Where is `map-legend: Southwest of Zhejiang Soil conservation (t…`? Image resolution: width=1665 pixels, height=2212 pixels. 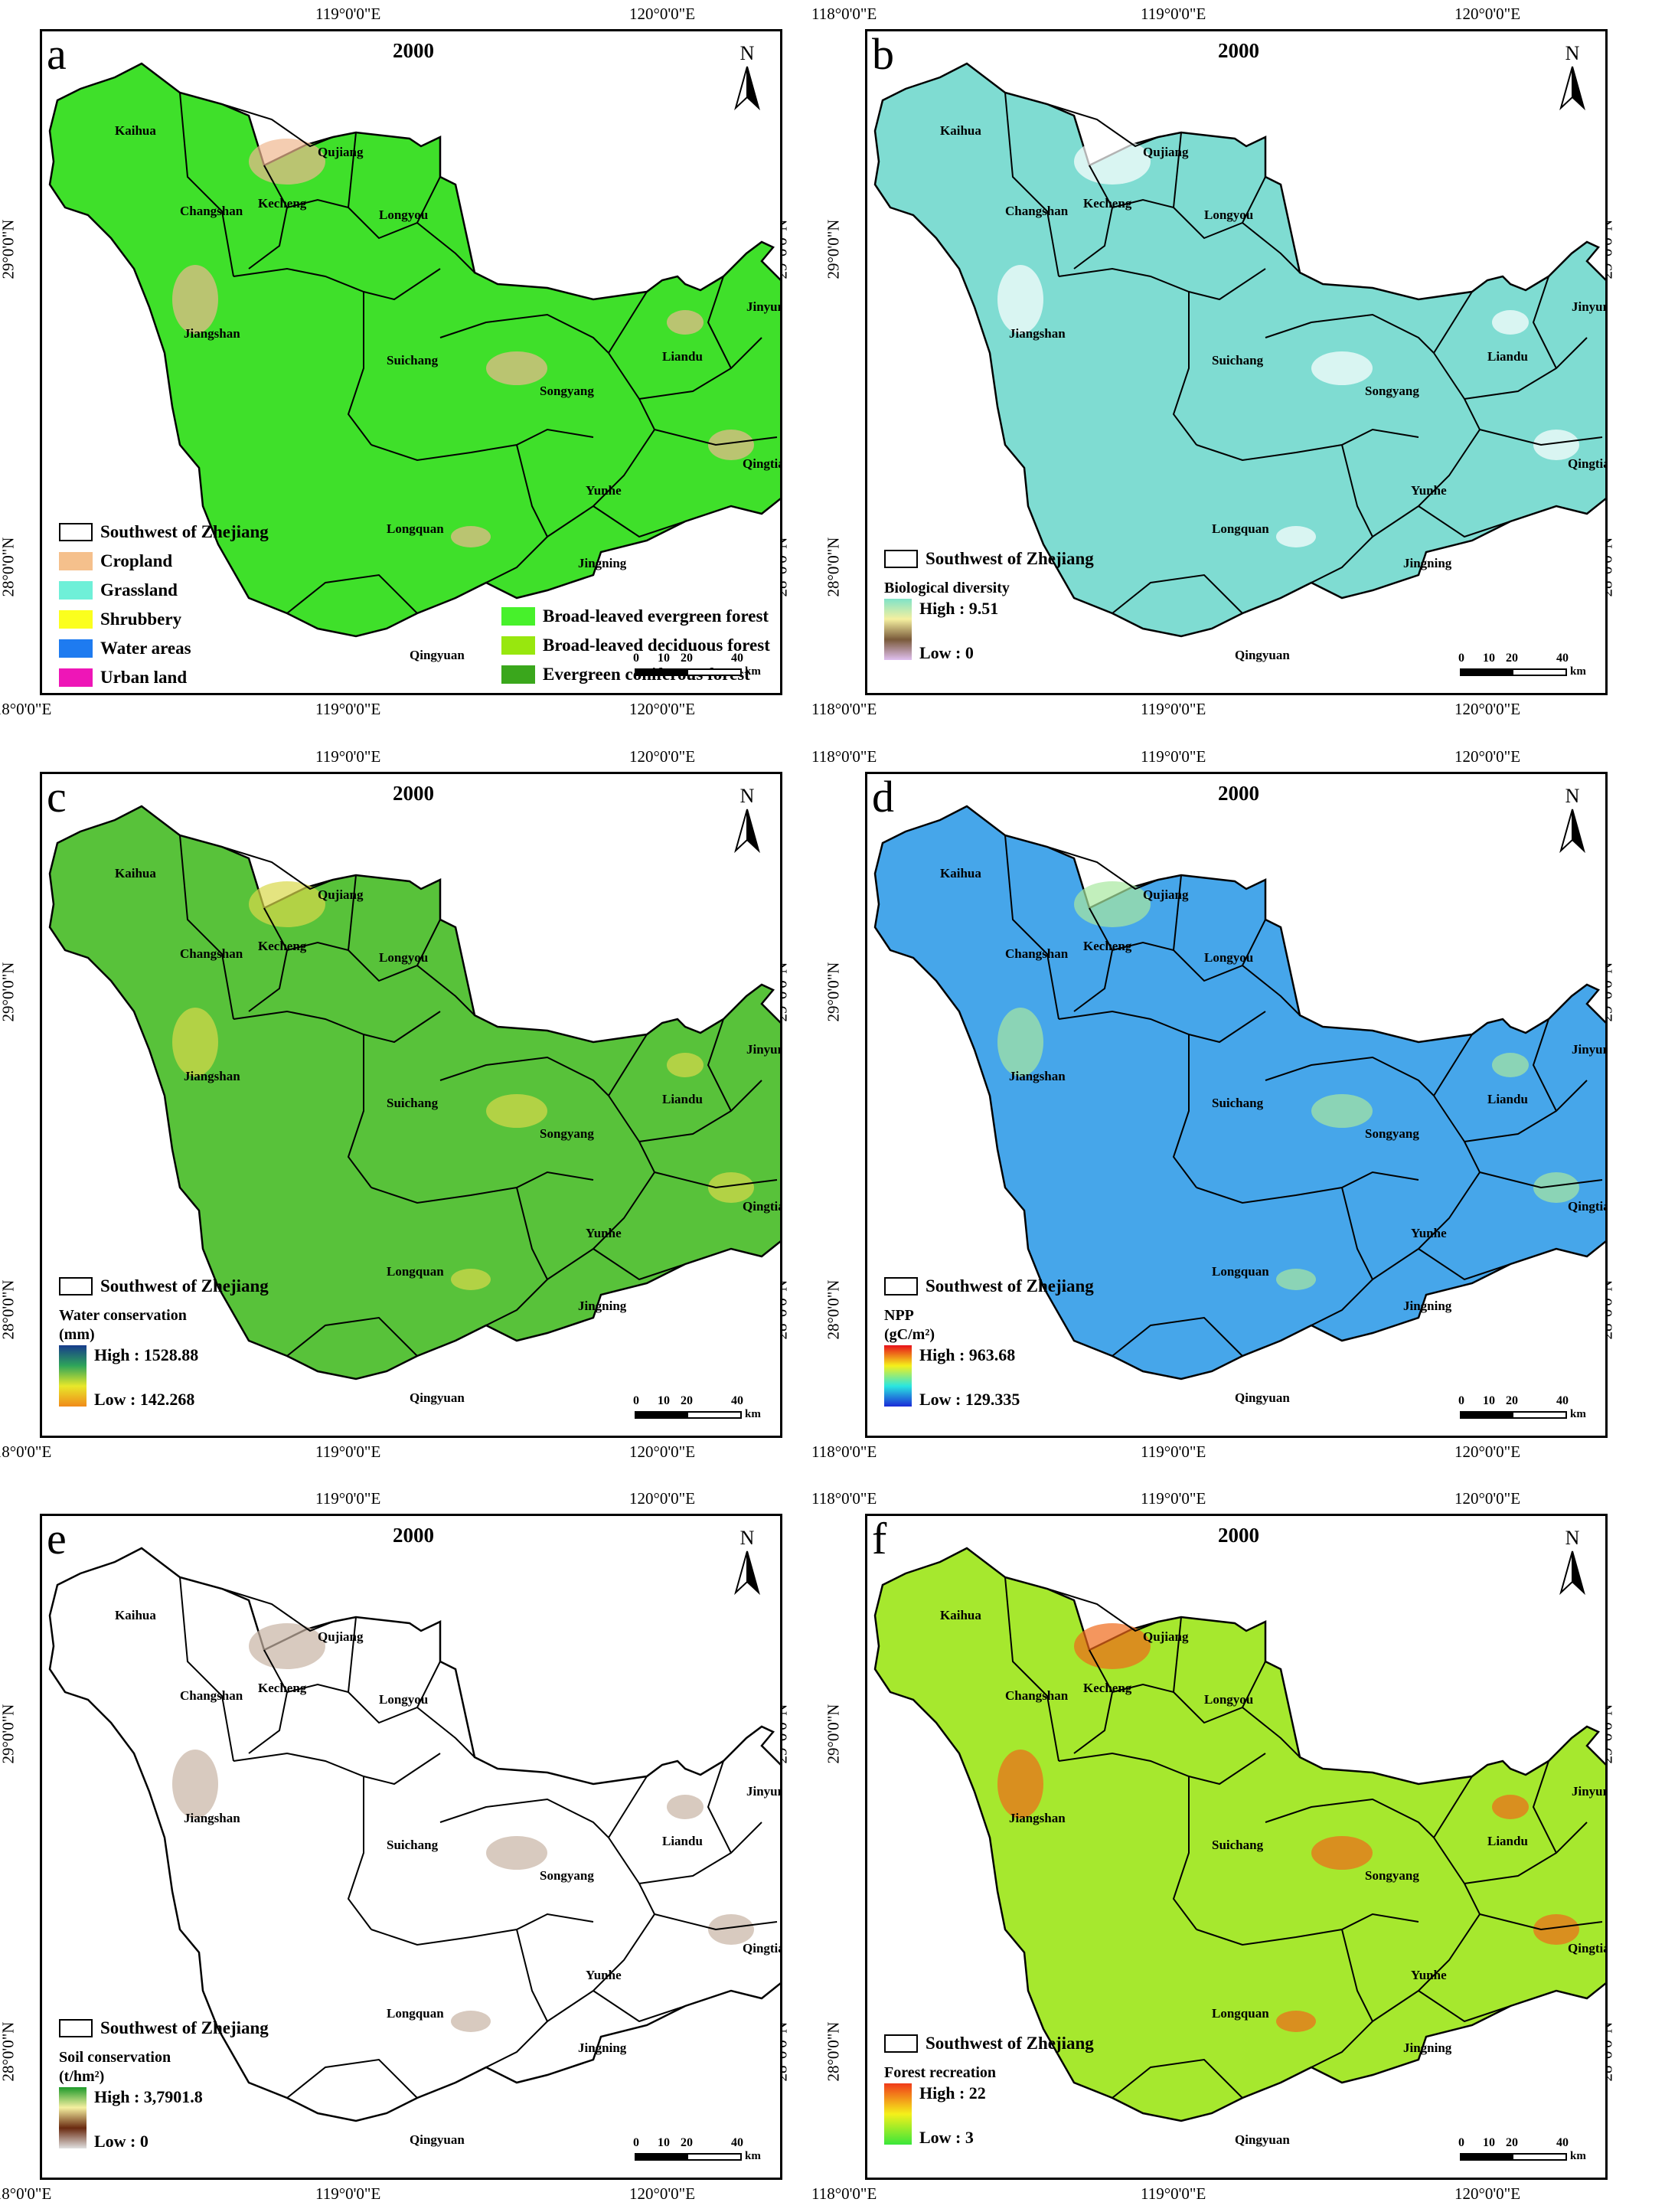 map-legend: Southwest of Zhejiang Soil conservation (t… is located at coordinates (164, 2083).